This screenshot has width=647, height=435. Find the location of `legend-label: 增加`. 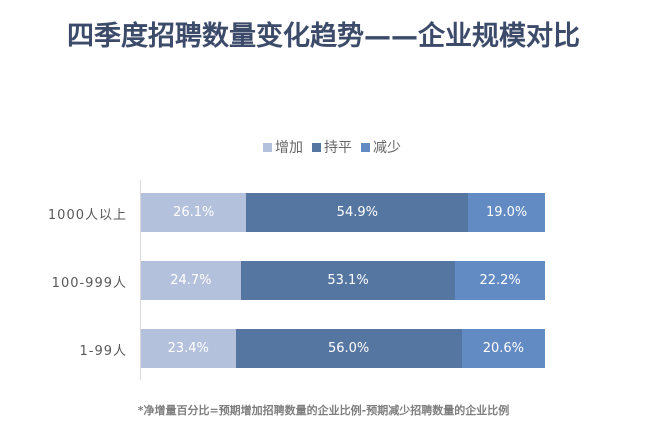

legend-label: 增加 is located at coordinates (289, 148).